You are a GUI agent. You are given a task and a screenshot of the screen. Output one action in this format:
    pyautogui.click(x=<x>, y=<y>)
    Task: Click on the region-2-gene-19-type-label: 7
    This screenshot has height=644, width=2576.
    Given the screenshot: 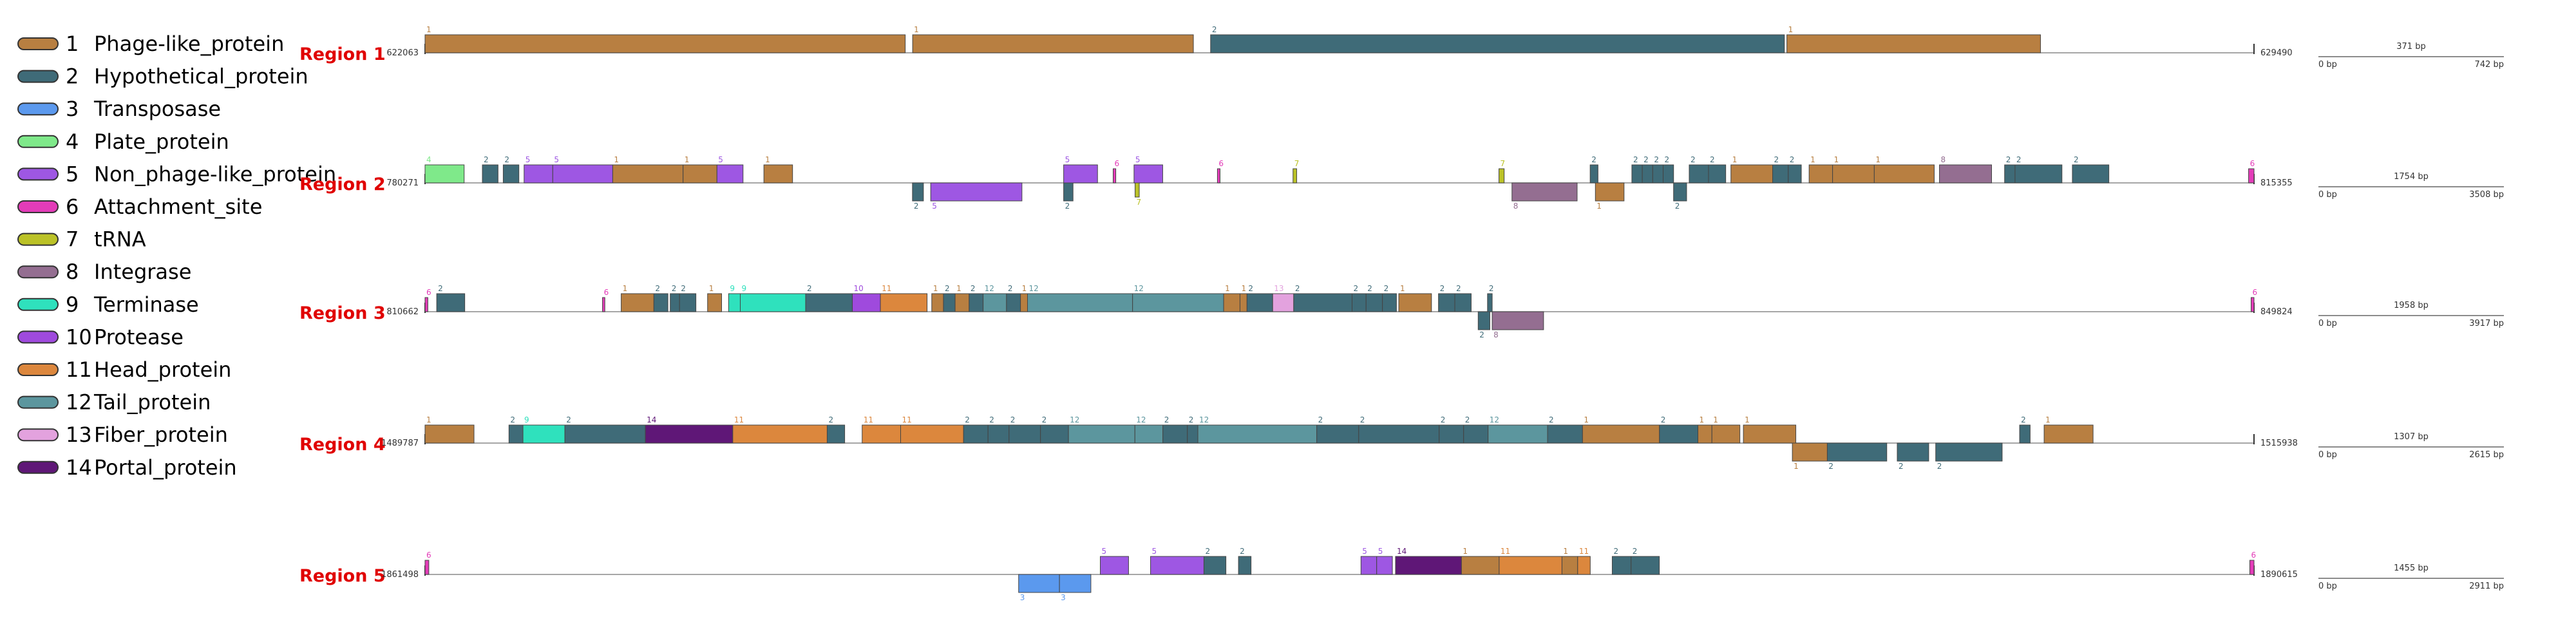 What is the action you would take?
    pyautogui.click(x=1504, y=163)
    